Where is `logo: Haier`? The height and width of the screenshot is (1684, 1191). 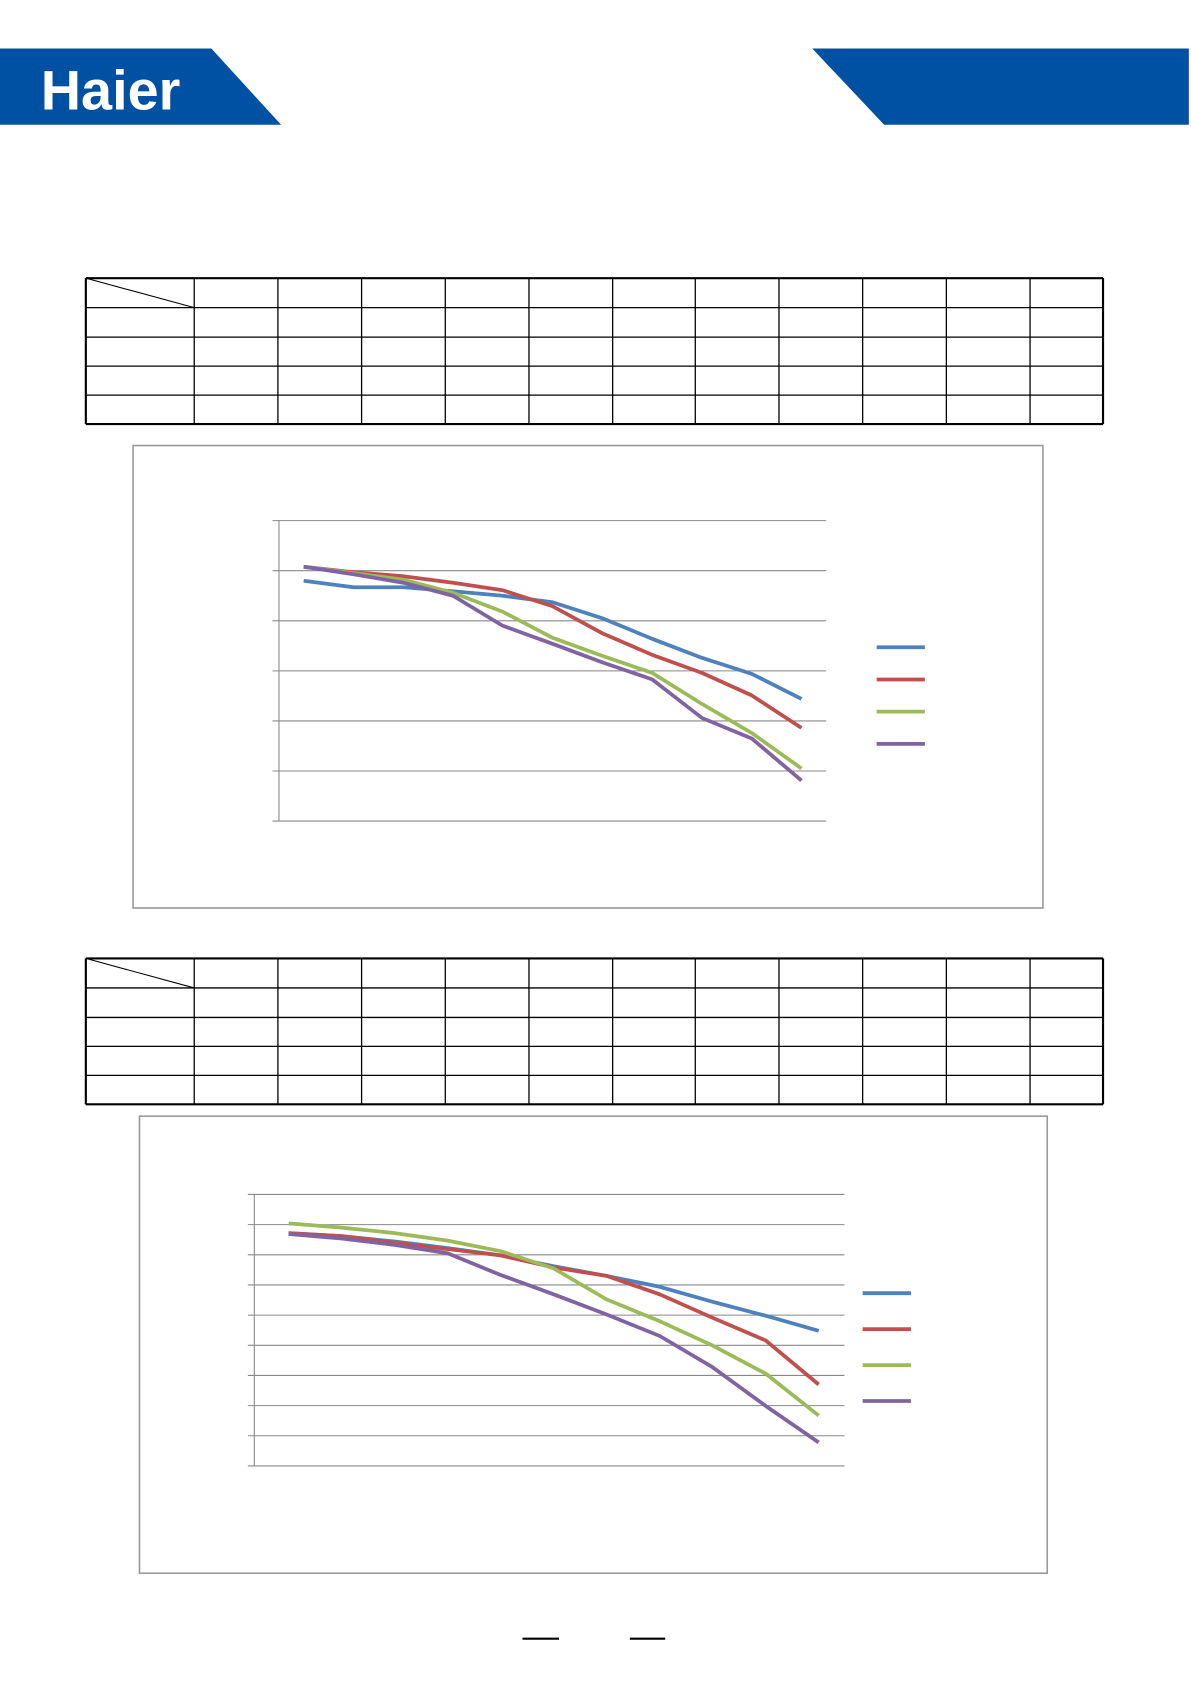
logo: Haier is located at coordinates (111, 90).